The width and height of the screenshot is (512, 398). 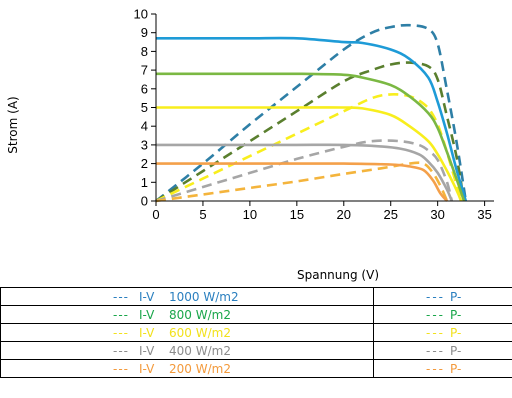 I want to click on y-tick-label: 3, so click(x=144, y=144).